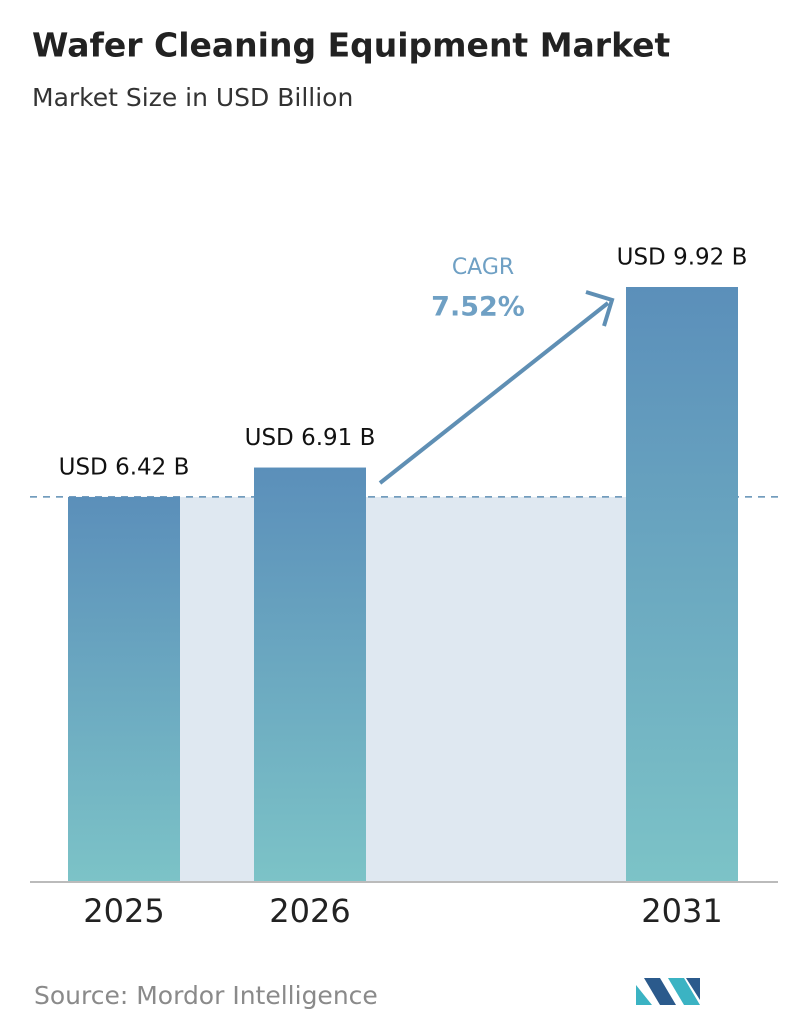 Image resolution: width=796 pixels, height=1034 pixels. What do you see at coordinates (351, 45) in the screenshot?
I see `chart-title: Wafer Cleaning Equipment Market` at bounding box center [351, 45].